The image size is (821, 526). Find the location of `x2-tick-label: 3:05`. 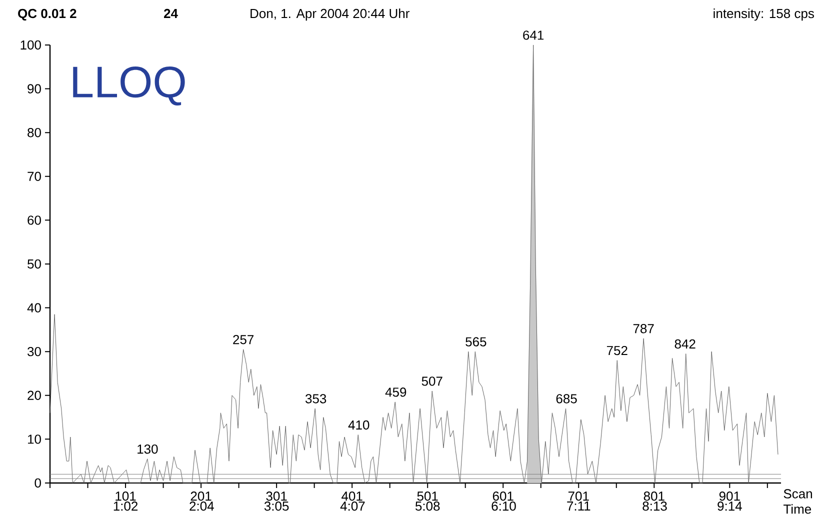

x2-tick-label: 3:05 is located at coordinates (276, 506).